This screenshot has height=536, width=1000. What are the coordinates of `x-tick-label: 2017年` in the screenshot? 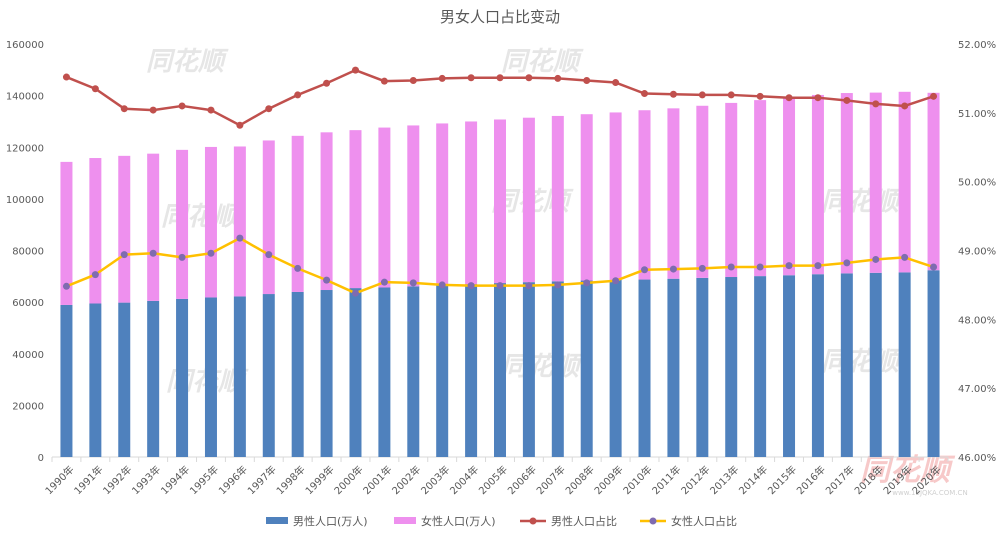 It's located at (840, 480).